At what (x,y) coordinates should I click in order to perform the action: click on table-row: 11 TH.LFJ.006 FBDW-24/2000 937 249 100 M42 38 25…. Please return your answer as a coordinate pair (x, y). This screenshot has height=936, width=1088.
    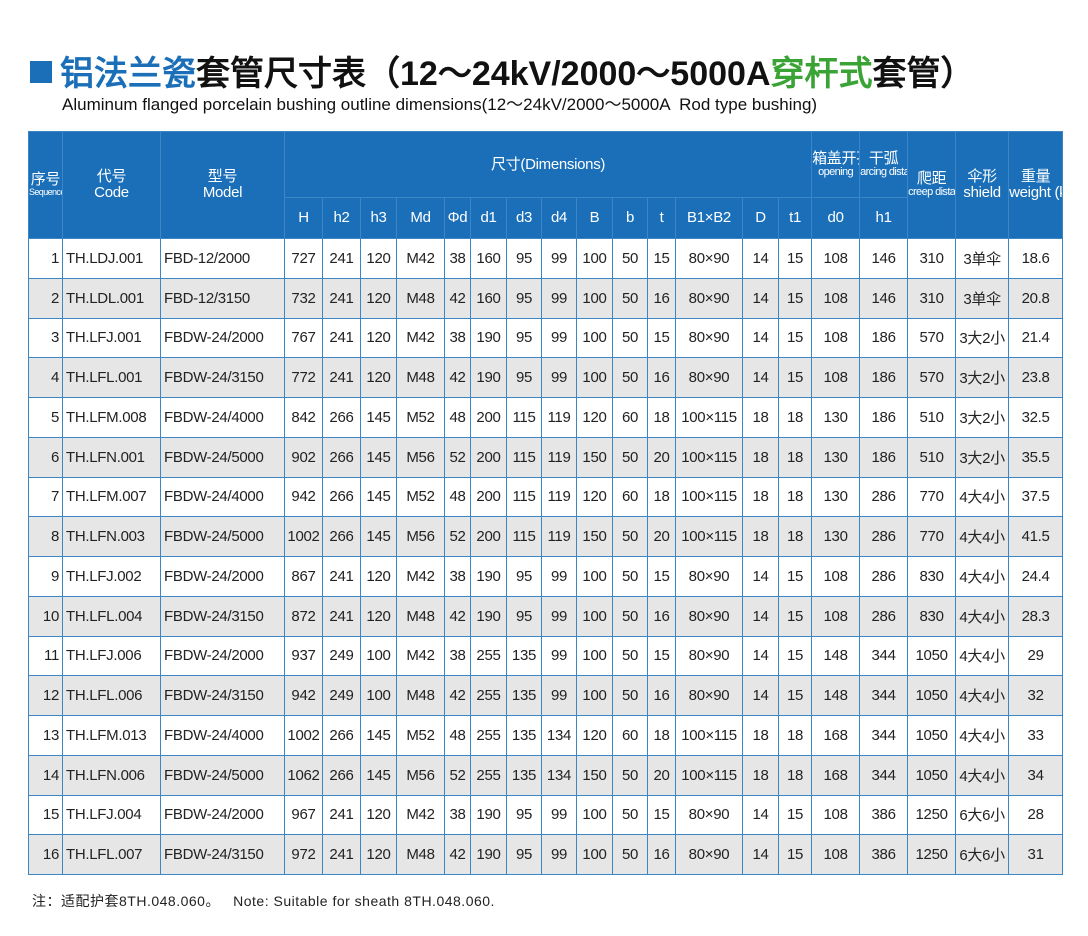
    Looking at the image, I should click on (546, 656).